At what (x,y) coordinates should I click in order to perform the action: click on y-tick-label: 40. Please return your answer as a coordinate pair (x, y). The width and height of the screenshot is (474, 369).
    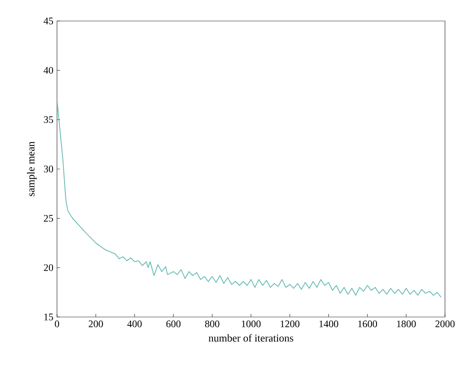
    Looking at the image, I should click on (49, 70).